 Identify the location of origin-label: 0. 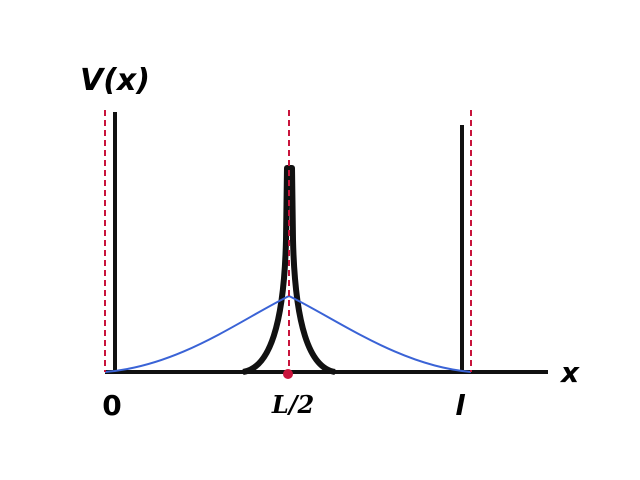
(111, 405).